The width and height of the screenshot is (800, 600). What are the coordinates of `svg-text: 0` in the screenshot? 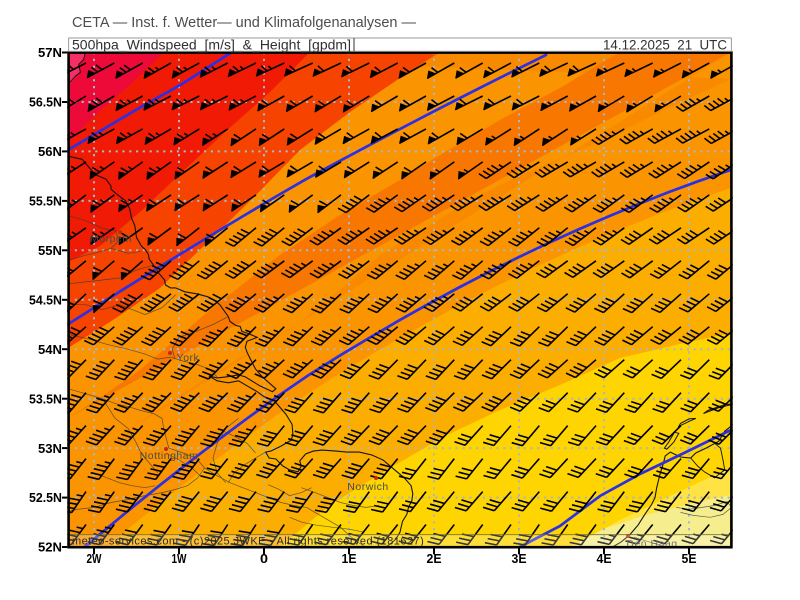 It's located at (264, 558).